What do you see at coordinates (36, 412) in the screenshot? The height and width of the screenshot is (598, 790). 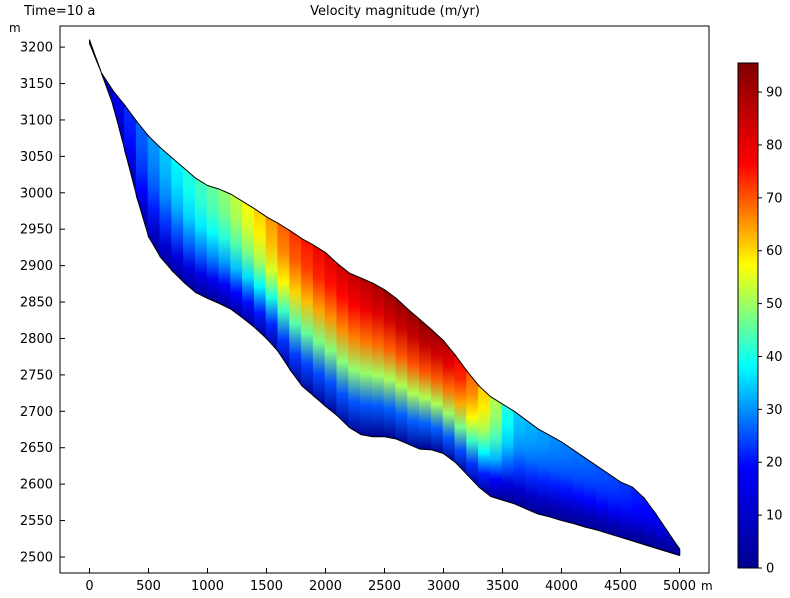 I see `y-tick-label: 2700` at bounding box center [36, 412].